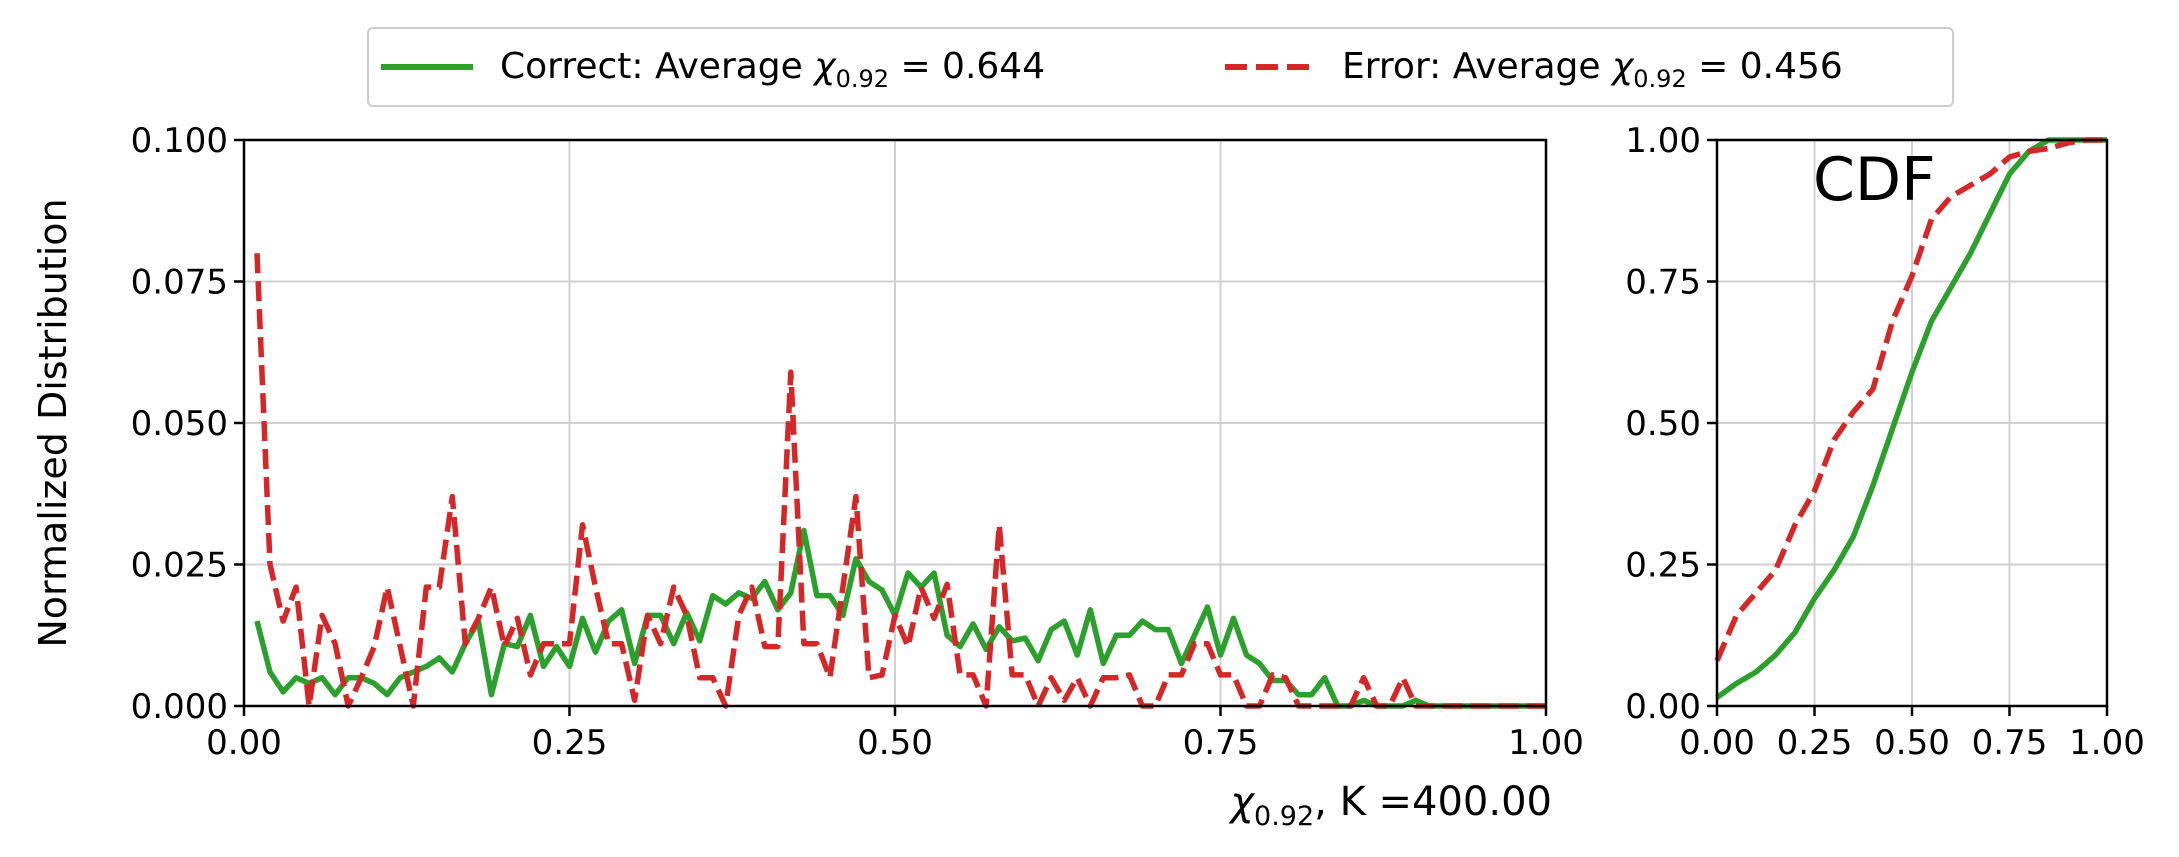  Describe the element at coordinates (1592, 69) in the screenshot. I see `legend-label-error: Error: Average χ0.92 = 0.456` at that location.